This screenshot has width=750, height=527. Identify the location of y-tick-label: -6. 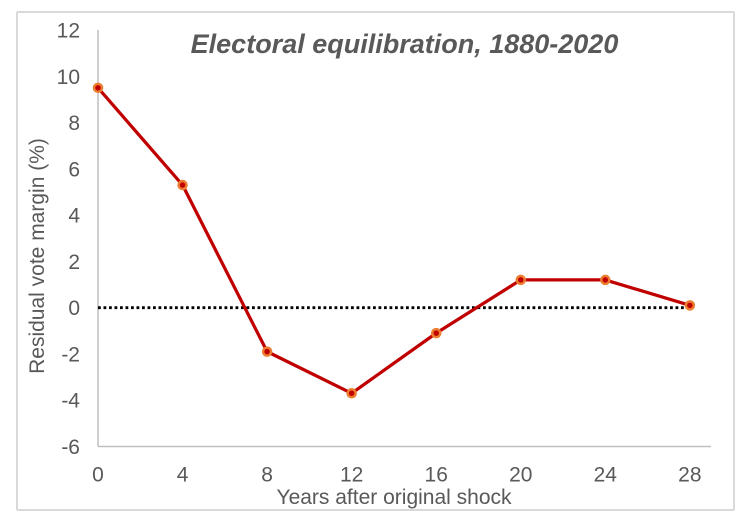
(70, 447).